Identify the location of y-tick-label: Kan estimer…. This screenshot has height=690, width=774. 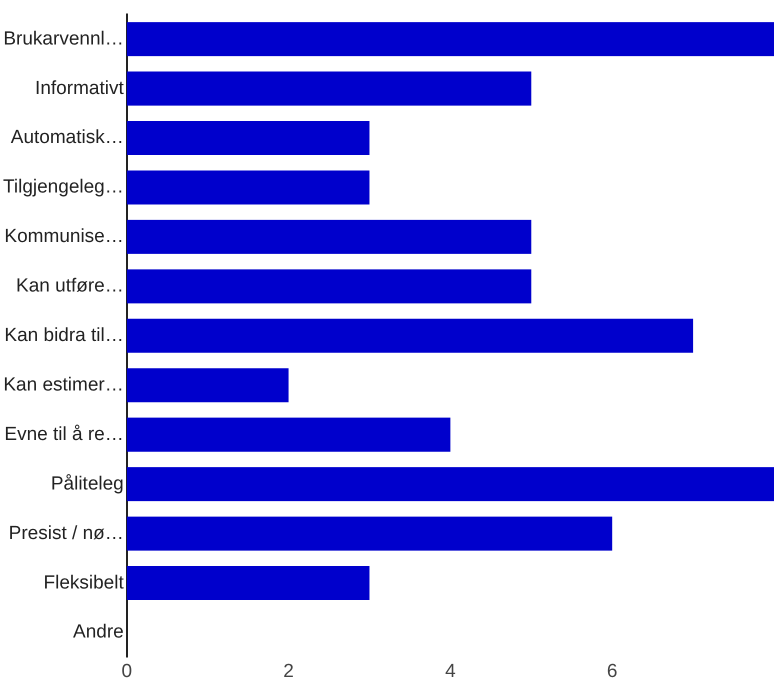
(63, 385).